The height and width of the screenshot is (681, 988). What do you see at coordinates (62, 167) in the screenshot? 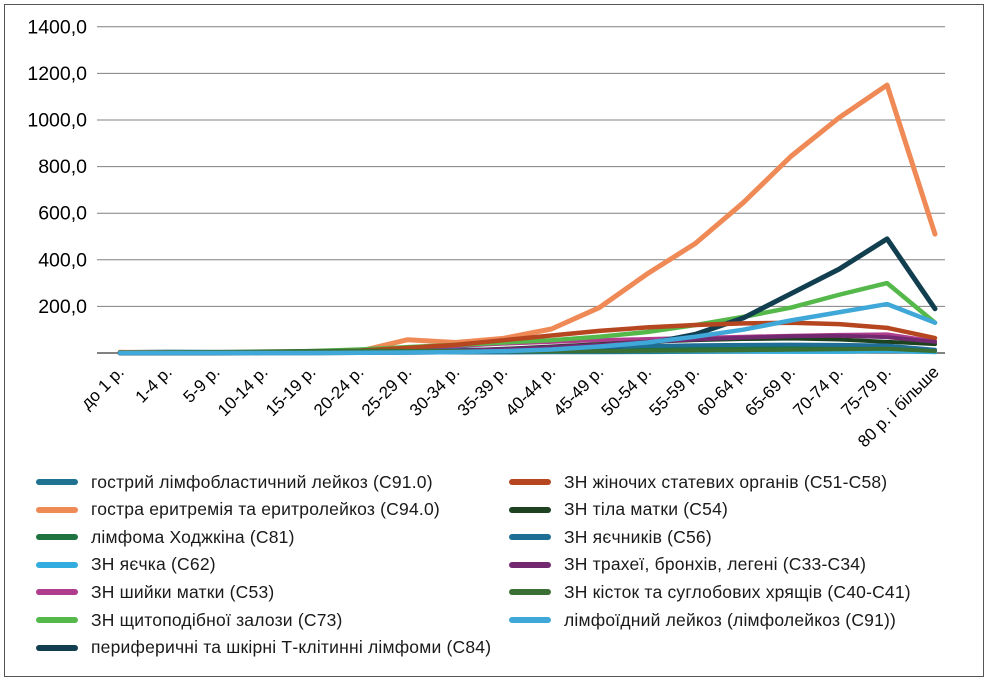
I see `y-axis-tick-label: 800,0` at bounding box center [62, 167].